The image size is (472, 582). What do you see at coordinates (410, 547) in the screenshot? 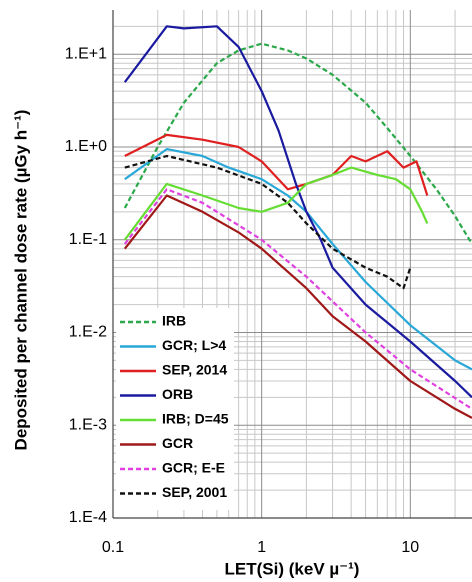
I see `x-tick-label: 10` at bounding box center [410, 547].